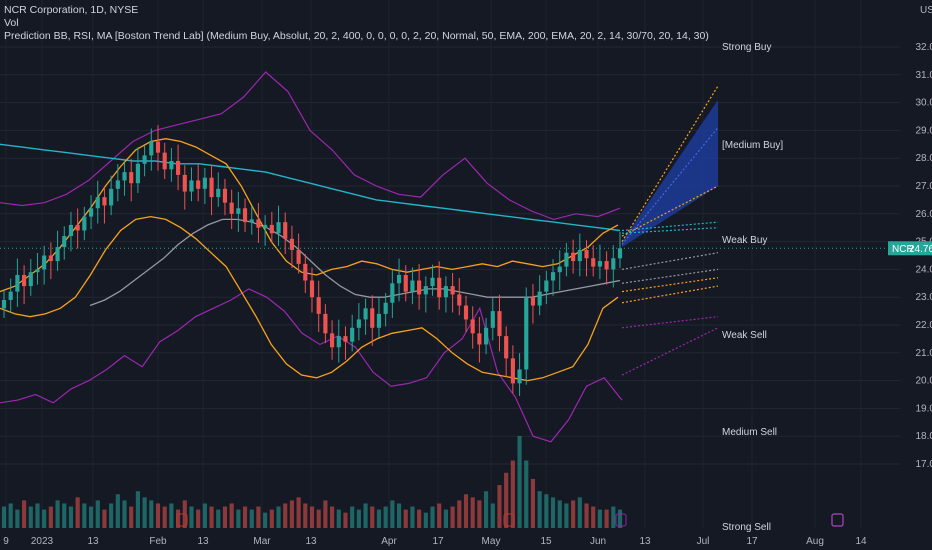  Describe the element at coordinates (923, 269) in the screenshot. I see `price-tick-label: 24.00` at that location.